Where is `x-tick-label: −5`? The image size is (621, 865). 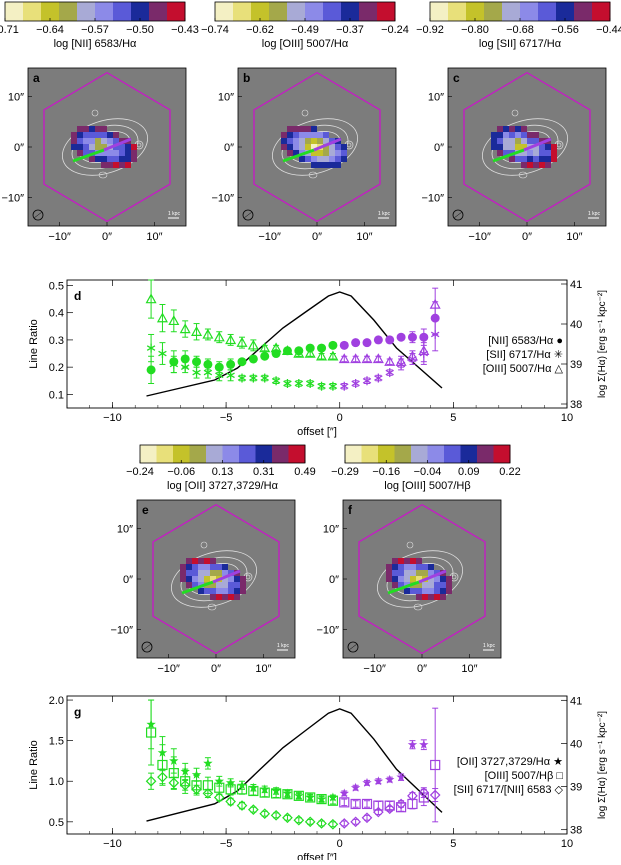 x-tick-label: −5 is located at coordinates (226, 844).